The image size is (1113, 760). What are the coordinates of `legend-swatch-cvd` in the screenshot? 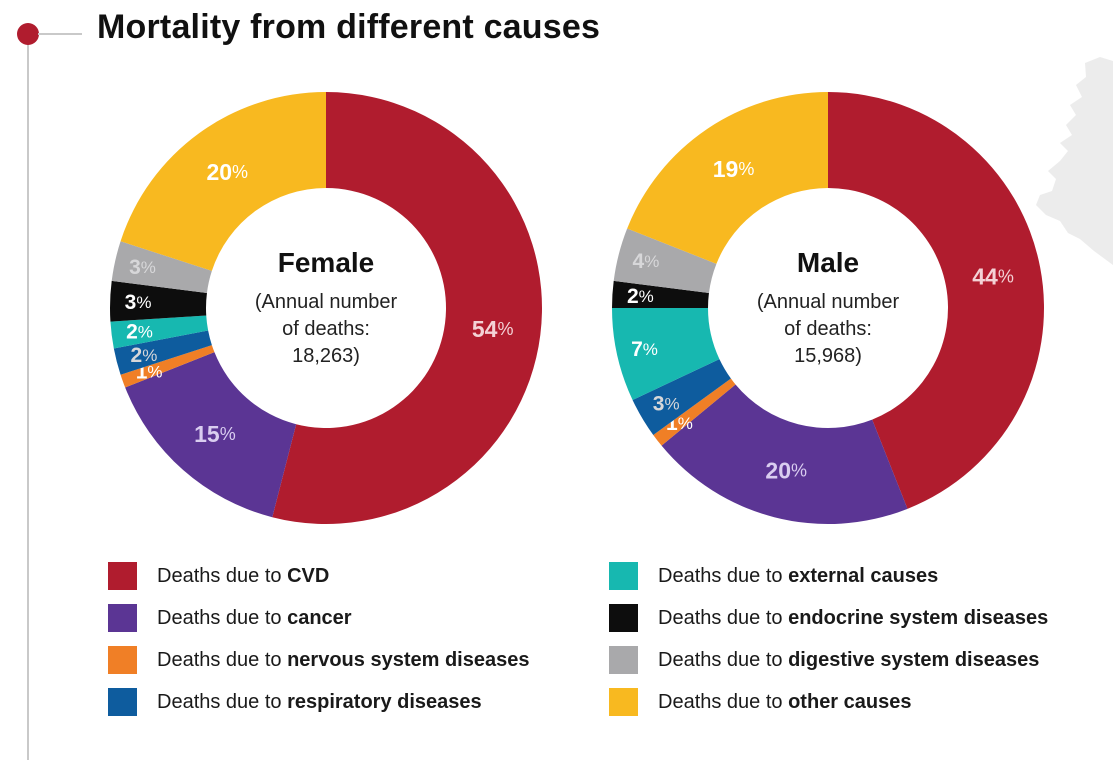 It's located at (122, 576).